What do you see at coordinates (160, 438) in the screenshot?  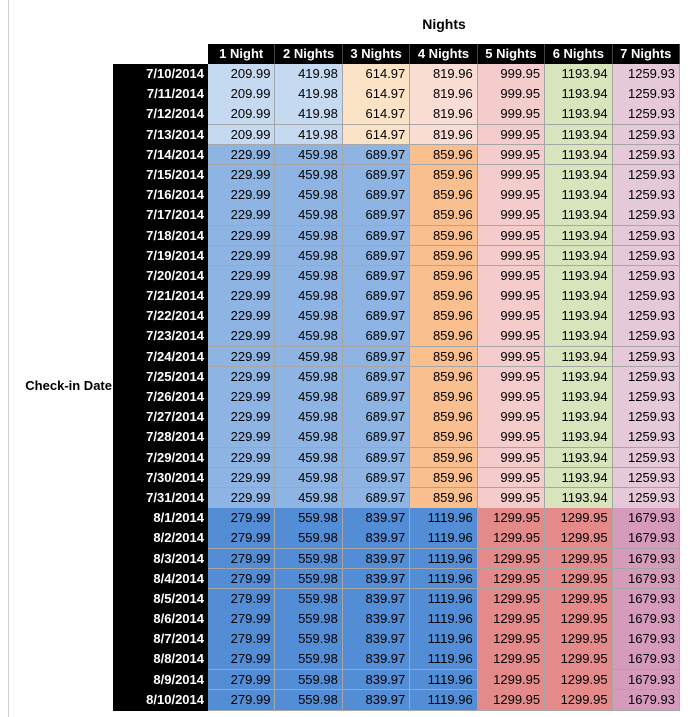 I see `row-date: 7/28/2014` at bounding box center [160, 438].